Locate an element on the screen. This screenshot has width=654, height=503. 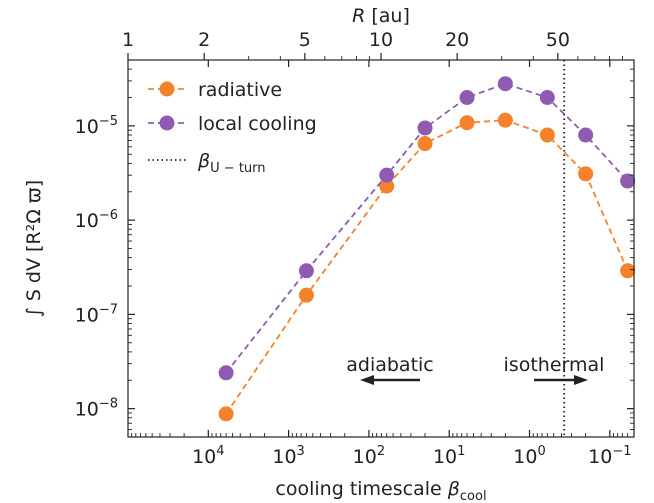
y-tick-label-0: 10⁻⁸ is located at coordinates (96, 409).